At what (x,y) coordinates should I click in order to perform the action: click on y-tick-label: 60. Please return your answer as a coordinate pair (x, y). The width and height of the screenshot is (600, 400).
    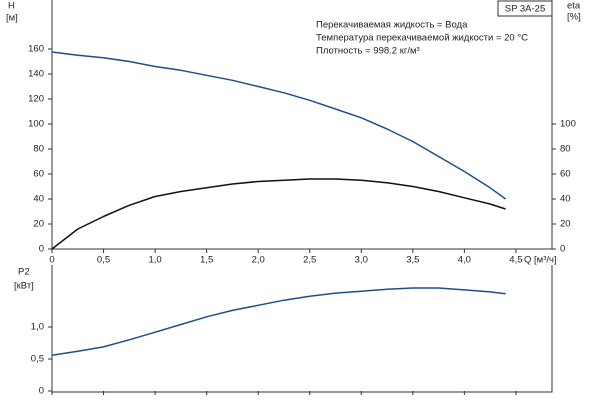
    Looking at the image, I should click on (38, 174).